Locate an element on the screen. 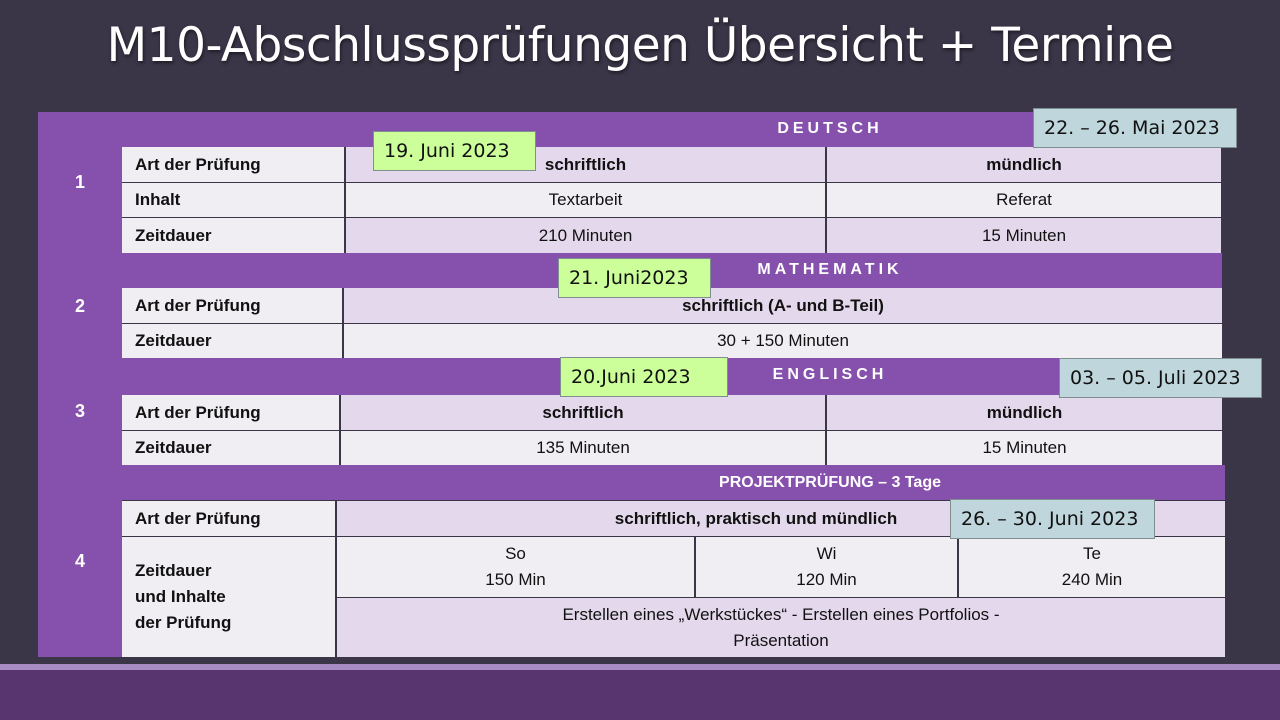 The height and width of the screenshot is (720, 1280). section-number-1: 1 is located at coordinates (79, 182).